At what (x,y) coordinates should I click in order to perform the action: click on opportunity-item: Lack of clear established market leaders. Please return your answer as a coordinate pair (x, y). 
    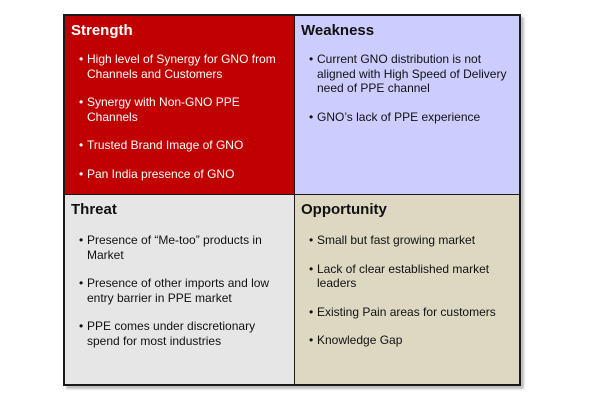
    Looking at the image, I should click on (407, 276).